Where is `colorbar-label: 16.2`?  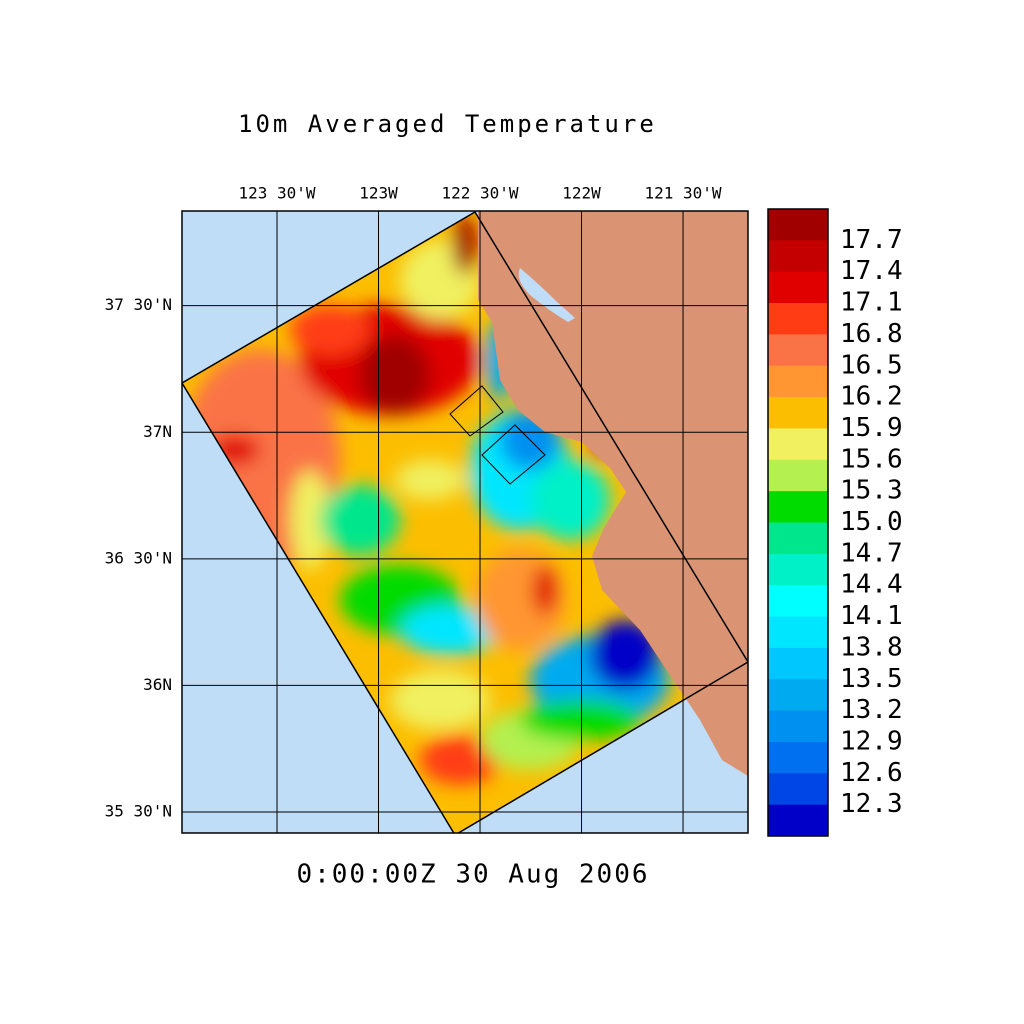 colorbar-label: 16.2 is located at coordinates (871, 397).